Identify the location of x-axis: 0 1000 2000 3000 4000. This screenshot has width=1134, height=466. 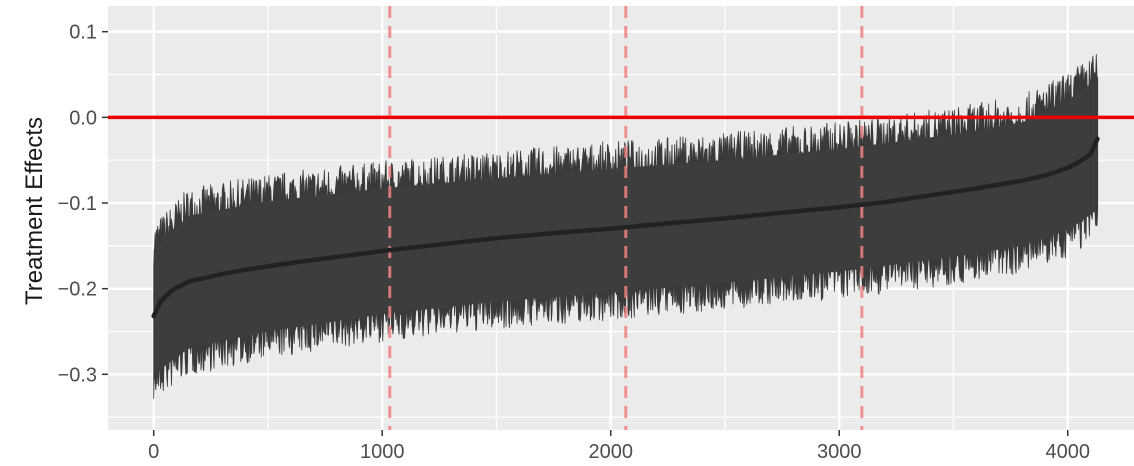
(619, 446).